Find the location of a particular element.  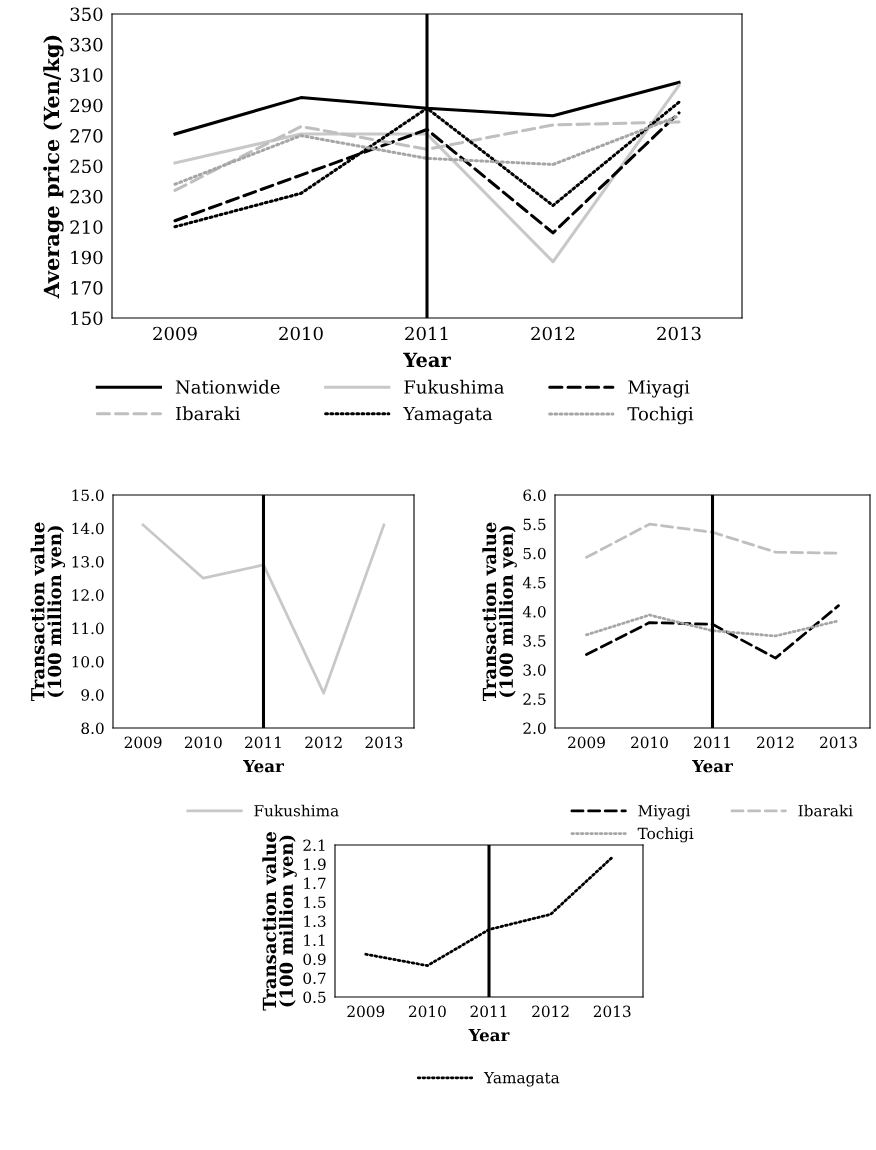

y-tick-label: 1.3 is located at coordinates (315, 921).